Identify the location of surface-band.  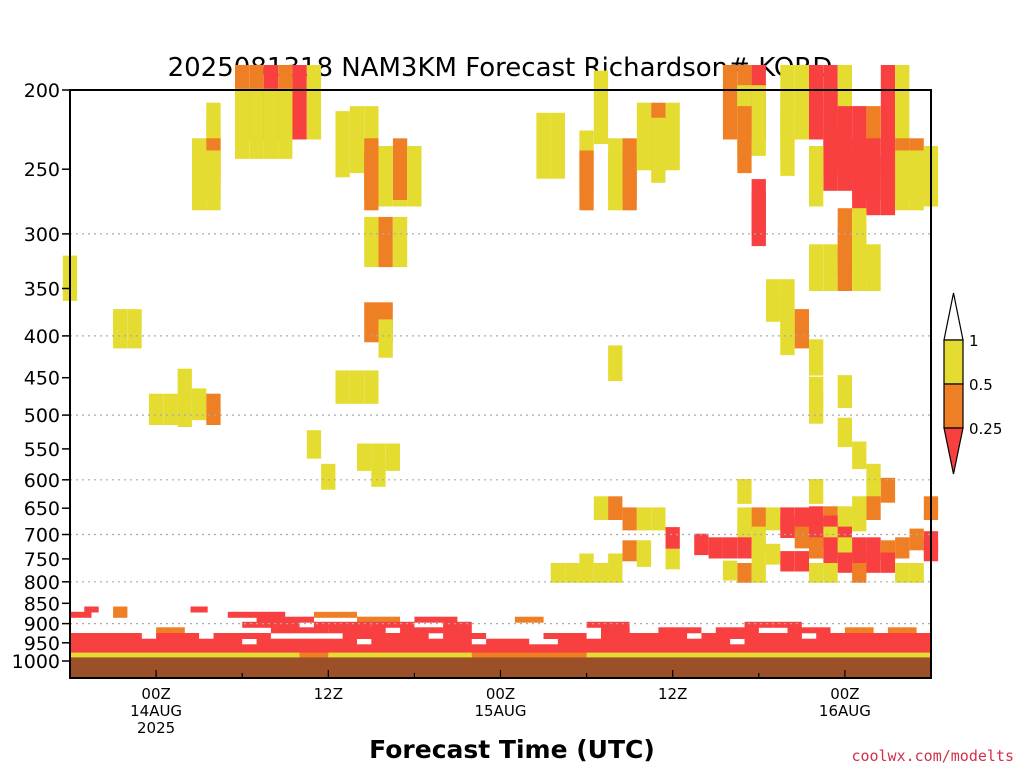
(500, 667).